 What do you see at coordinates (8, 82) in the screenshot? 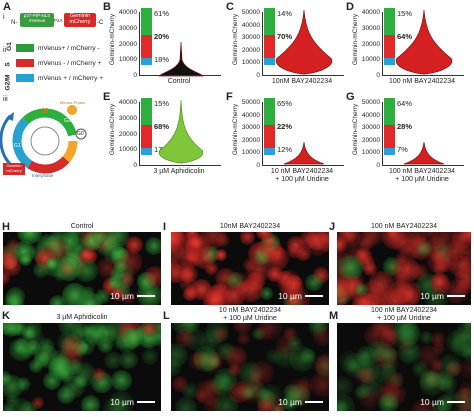
I see `phase-g2m: G2/M` at bounding box center [8, 82].